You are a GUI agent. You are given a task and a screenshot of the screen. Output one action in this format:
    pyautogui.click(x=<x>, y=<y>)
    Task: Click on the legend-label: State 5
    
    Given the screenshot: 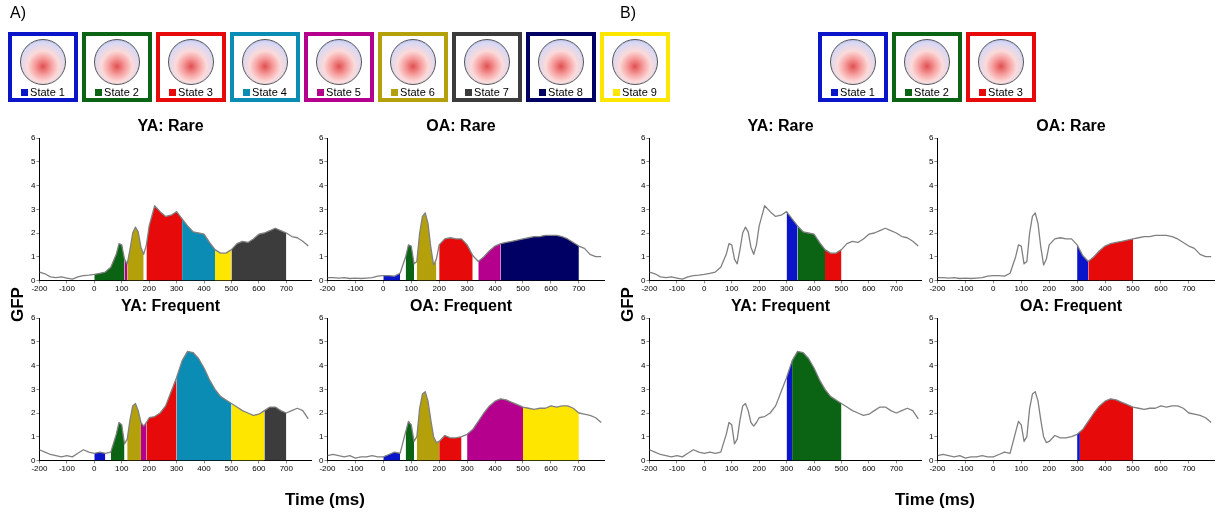 What is the action you would take?
    pyautogui.click(x=343, y=92)
    